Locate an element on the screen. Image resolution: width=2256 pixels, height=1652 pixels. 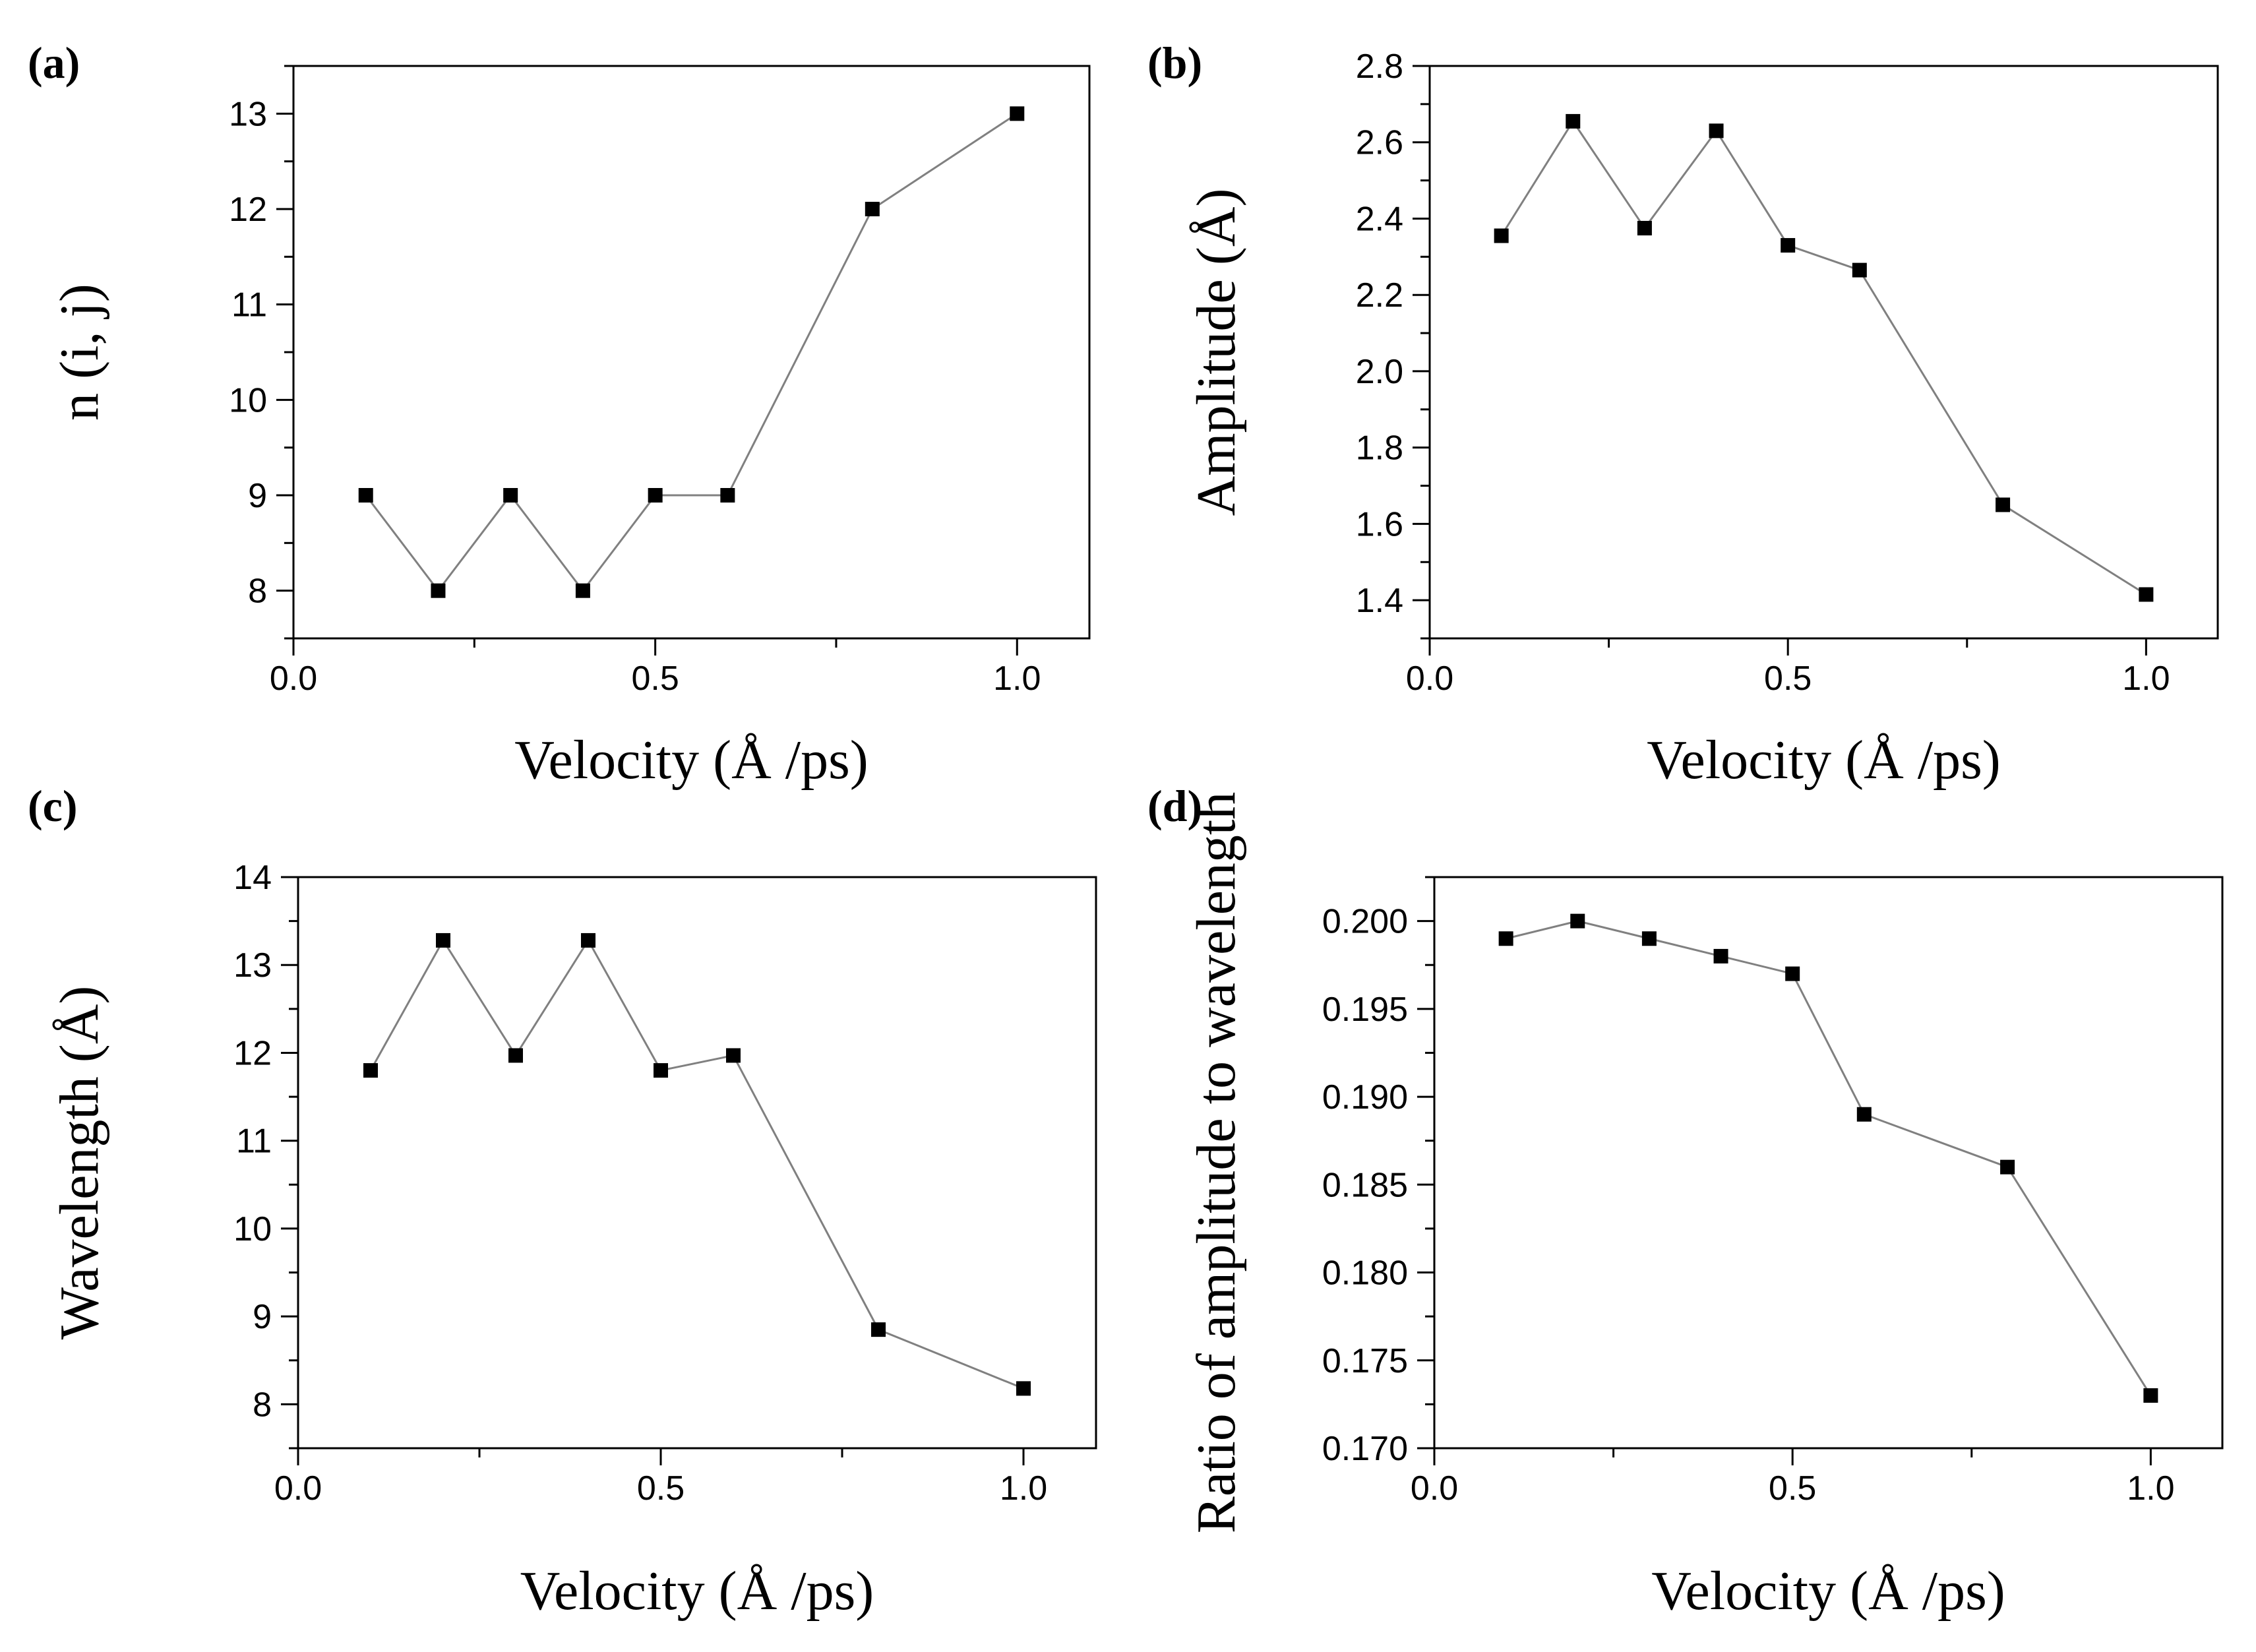
panel-label: (d) is located at coordinates (1174, 806).